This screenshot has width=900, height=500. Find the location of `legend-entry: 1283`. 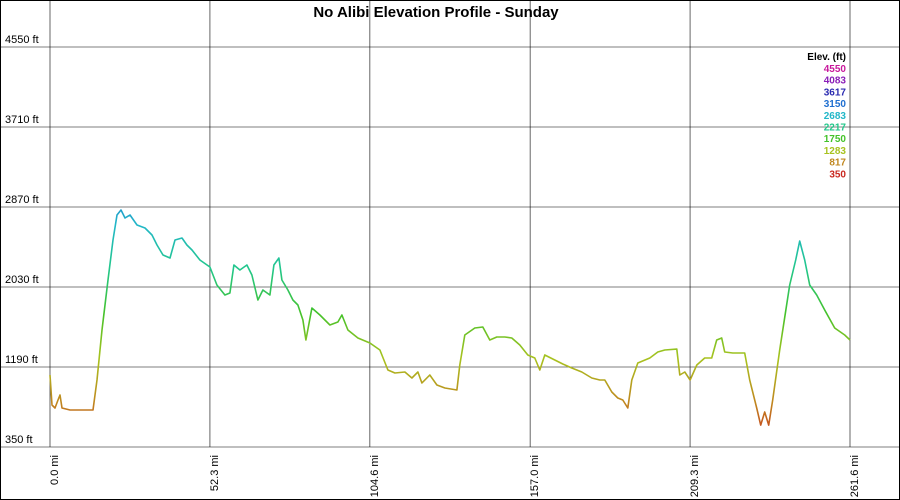

legend-entry: 1283 is located at coordinates (835, 151).